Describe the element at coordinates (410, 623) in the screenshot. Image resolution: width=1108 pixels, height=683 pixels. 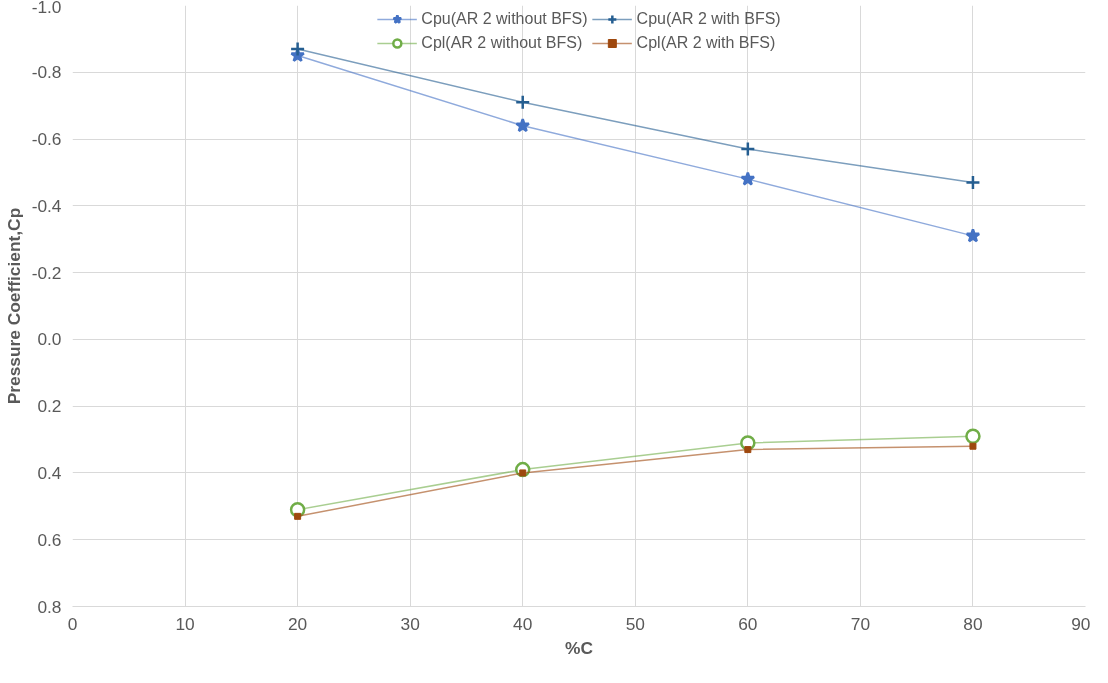
I see `x-tick-label: 30` at that location.